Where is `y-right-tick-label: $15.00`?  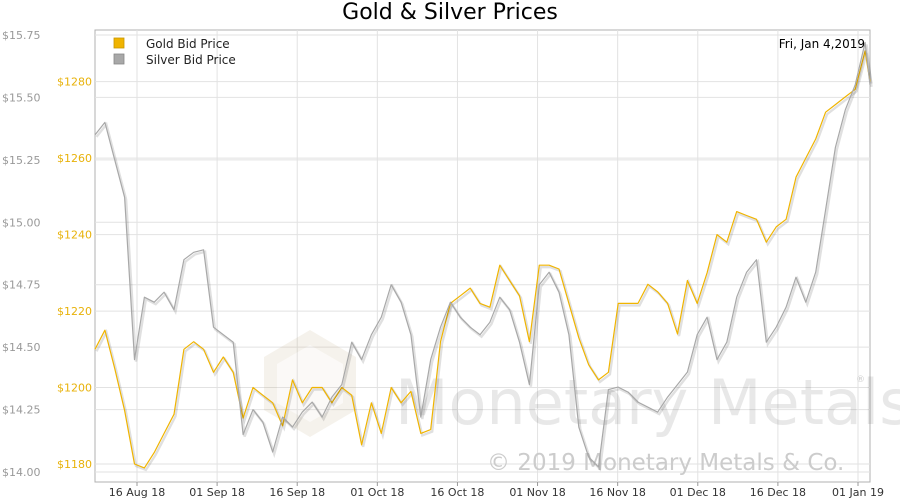
y-right-tick-label: $15.00 is located at coordinates (21, 222).